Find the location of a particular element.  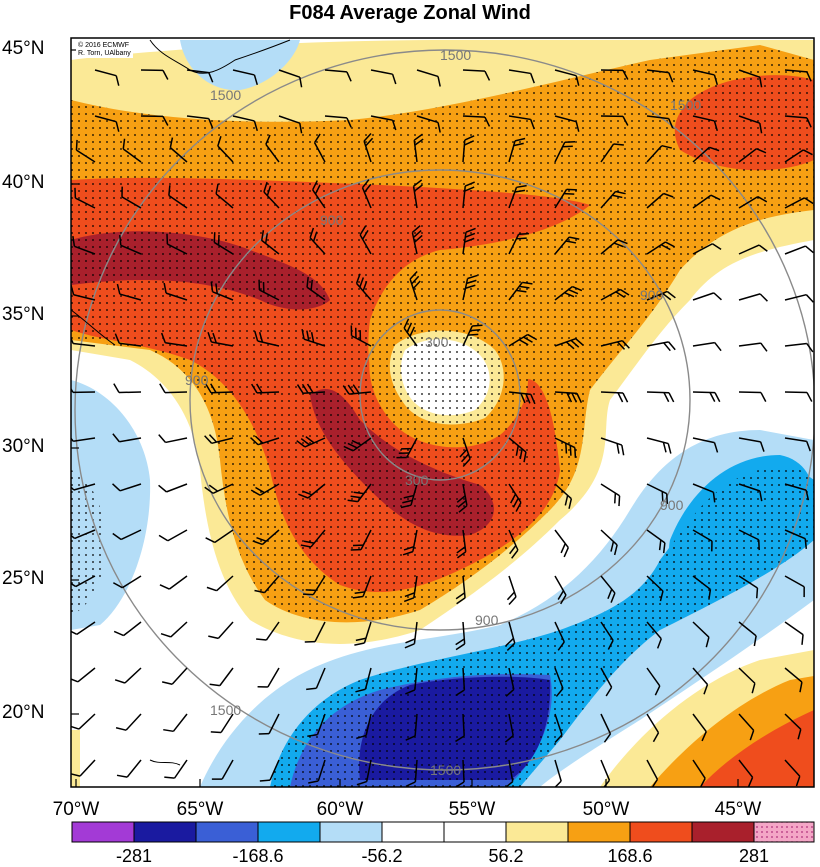

lon-label: 70°W is located at coordinates (76, 810).